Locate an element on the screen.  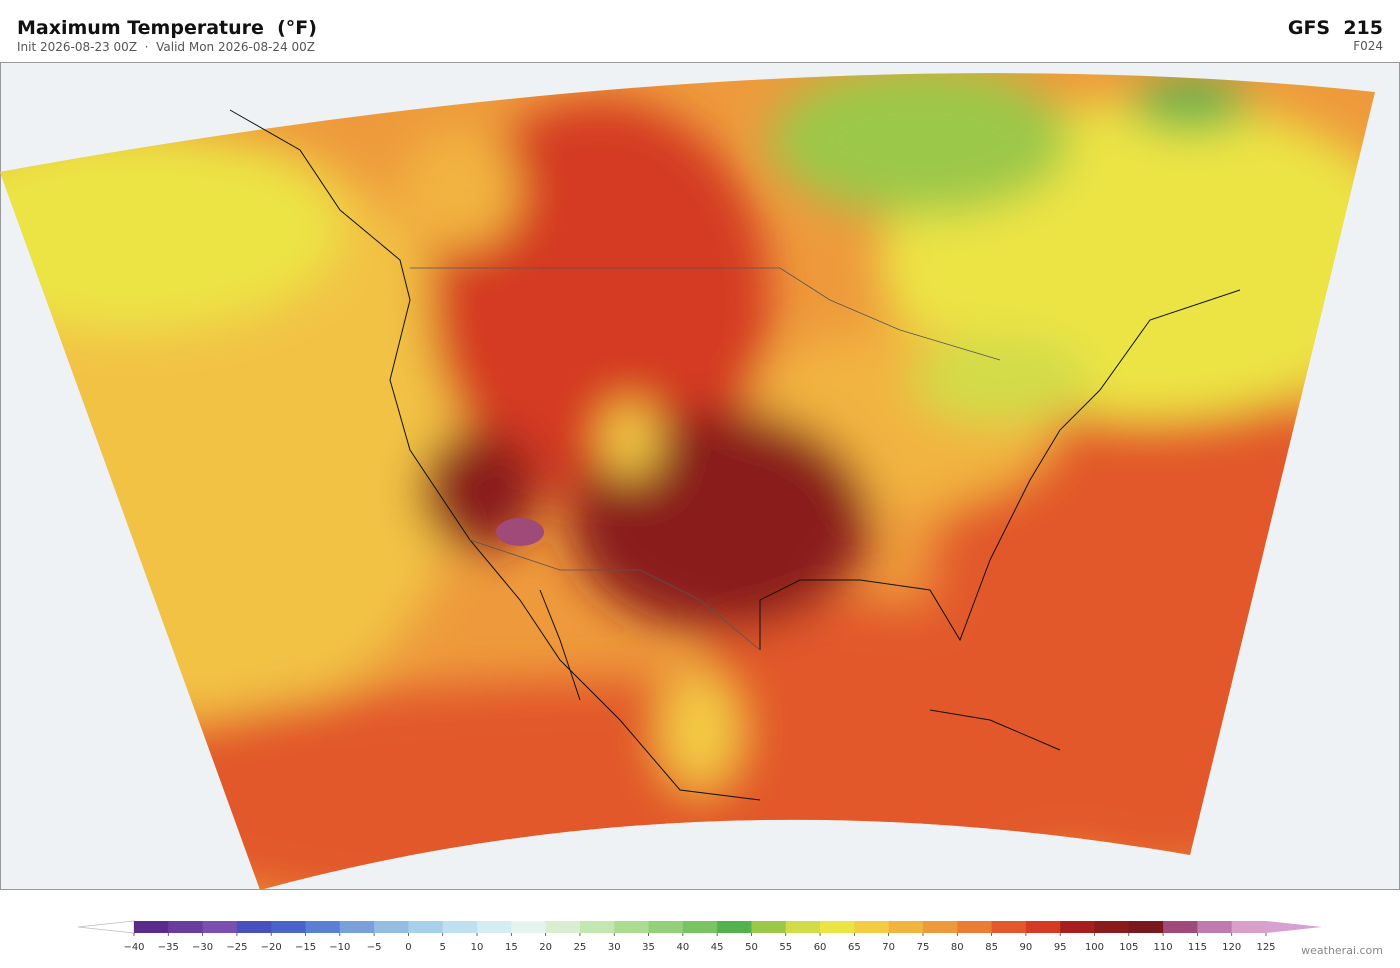
colorbar-tick-label: 5 is located at coordinates (443, 947).